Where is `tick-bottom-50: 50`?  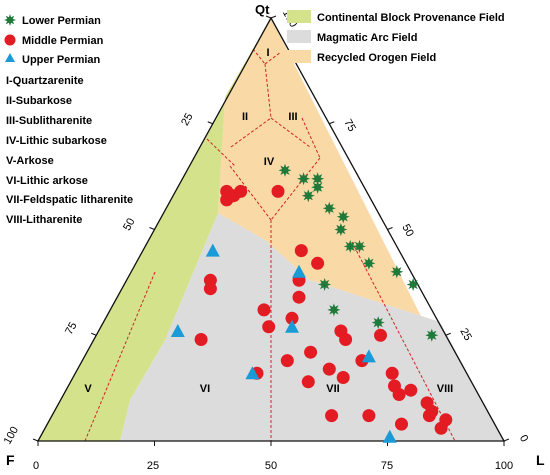
tick-bottom-50: 50 is located at coordinates (271, 466).